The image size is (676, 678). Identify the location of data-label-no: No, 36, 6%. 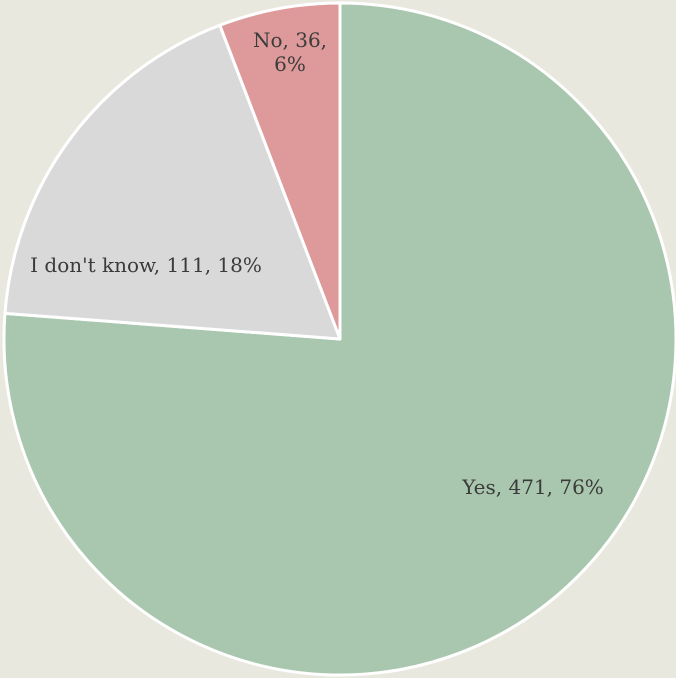
(290, 52).